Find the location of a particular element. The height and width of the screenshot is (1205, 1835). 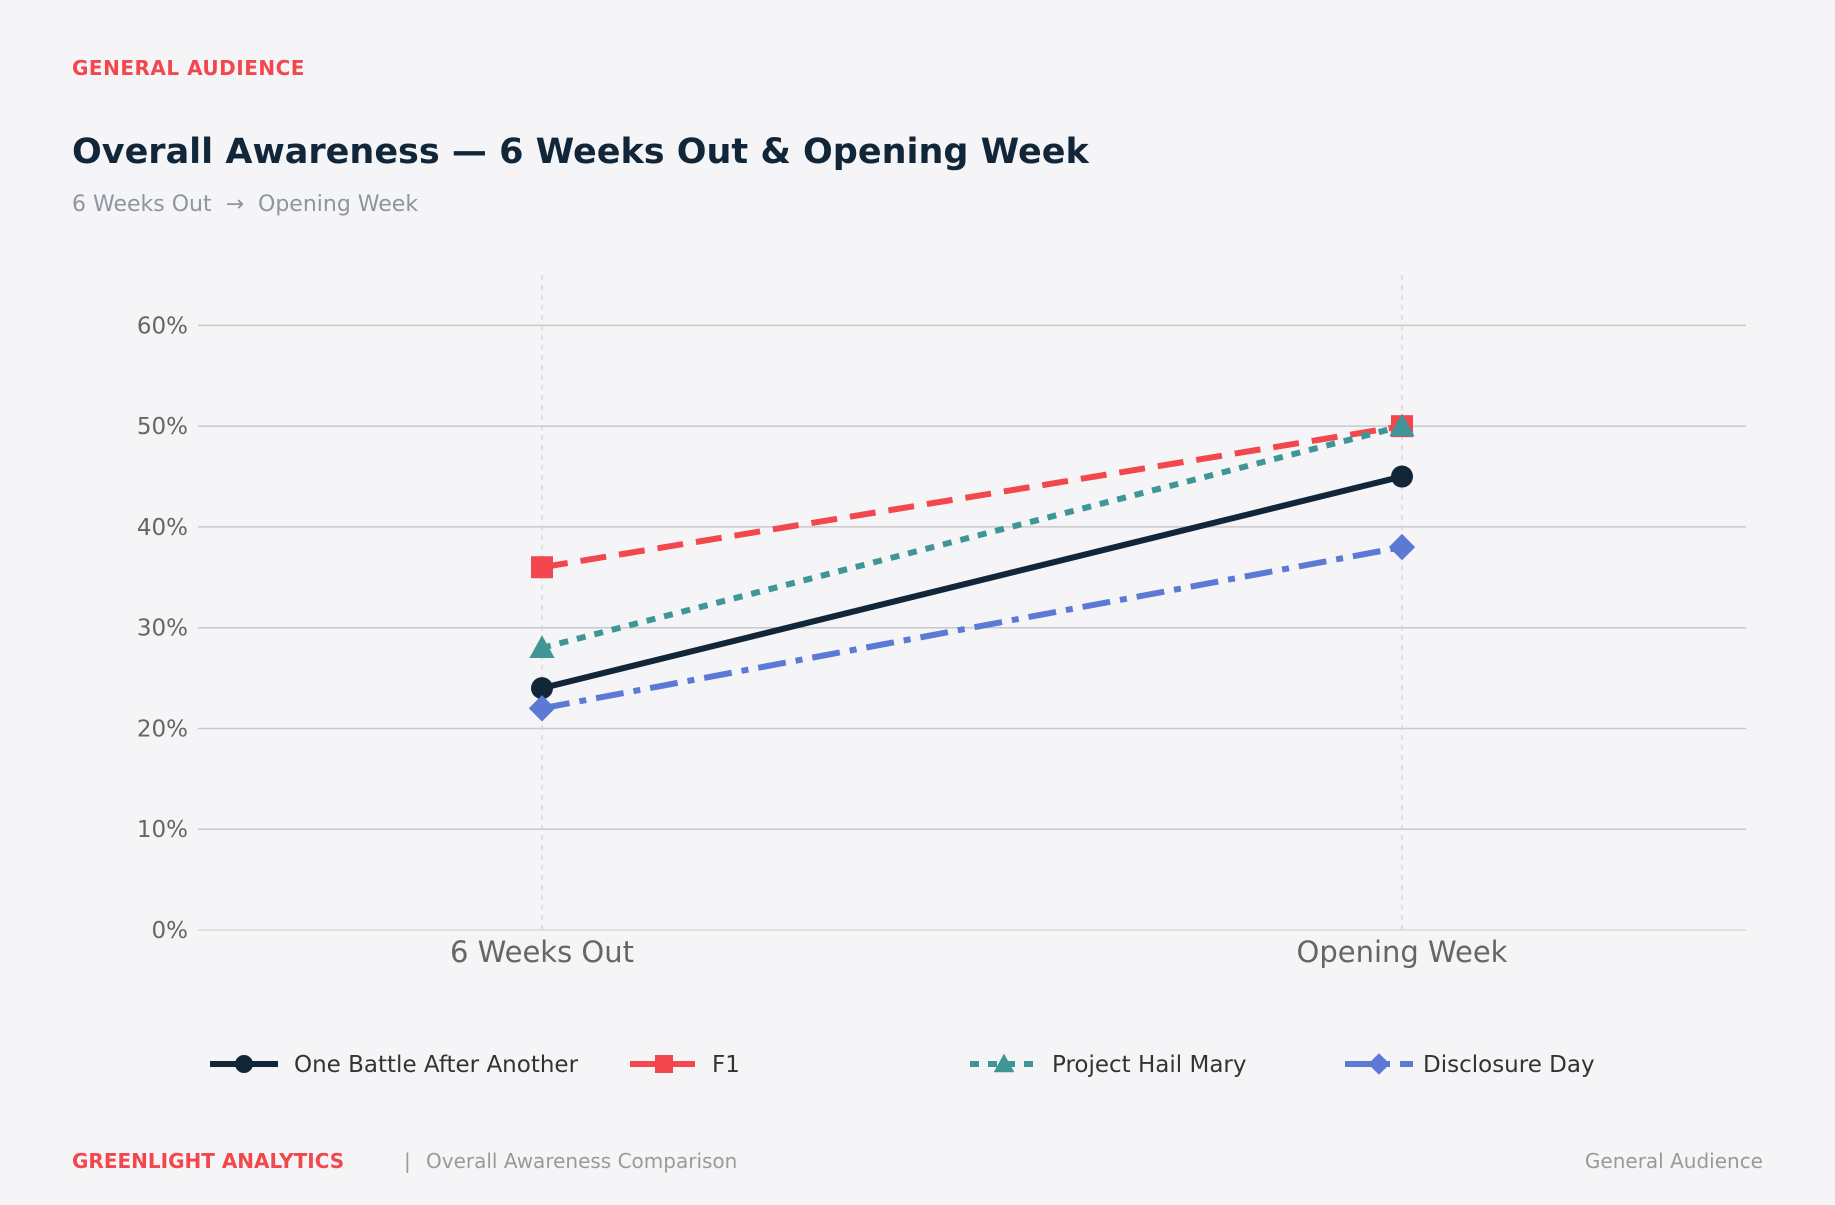

brand-name: GREENLIGHT ANALYTICS is located at coordinates (208, 1161).